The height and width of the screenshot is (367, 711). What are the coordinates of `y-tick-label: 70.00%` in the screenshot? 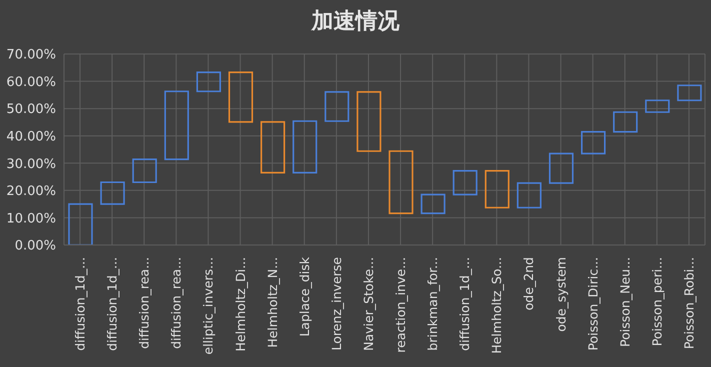 It's located at (31, 55).